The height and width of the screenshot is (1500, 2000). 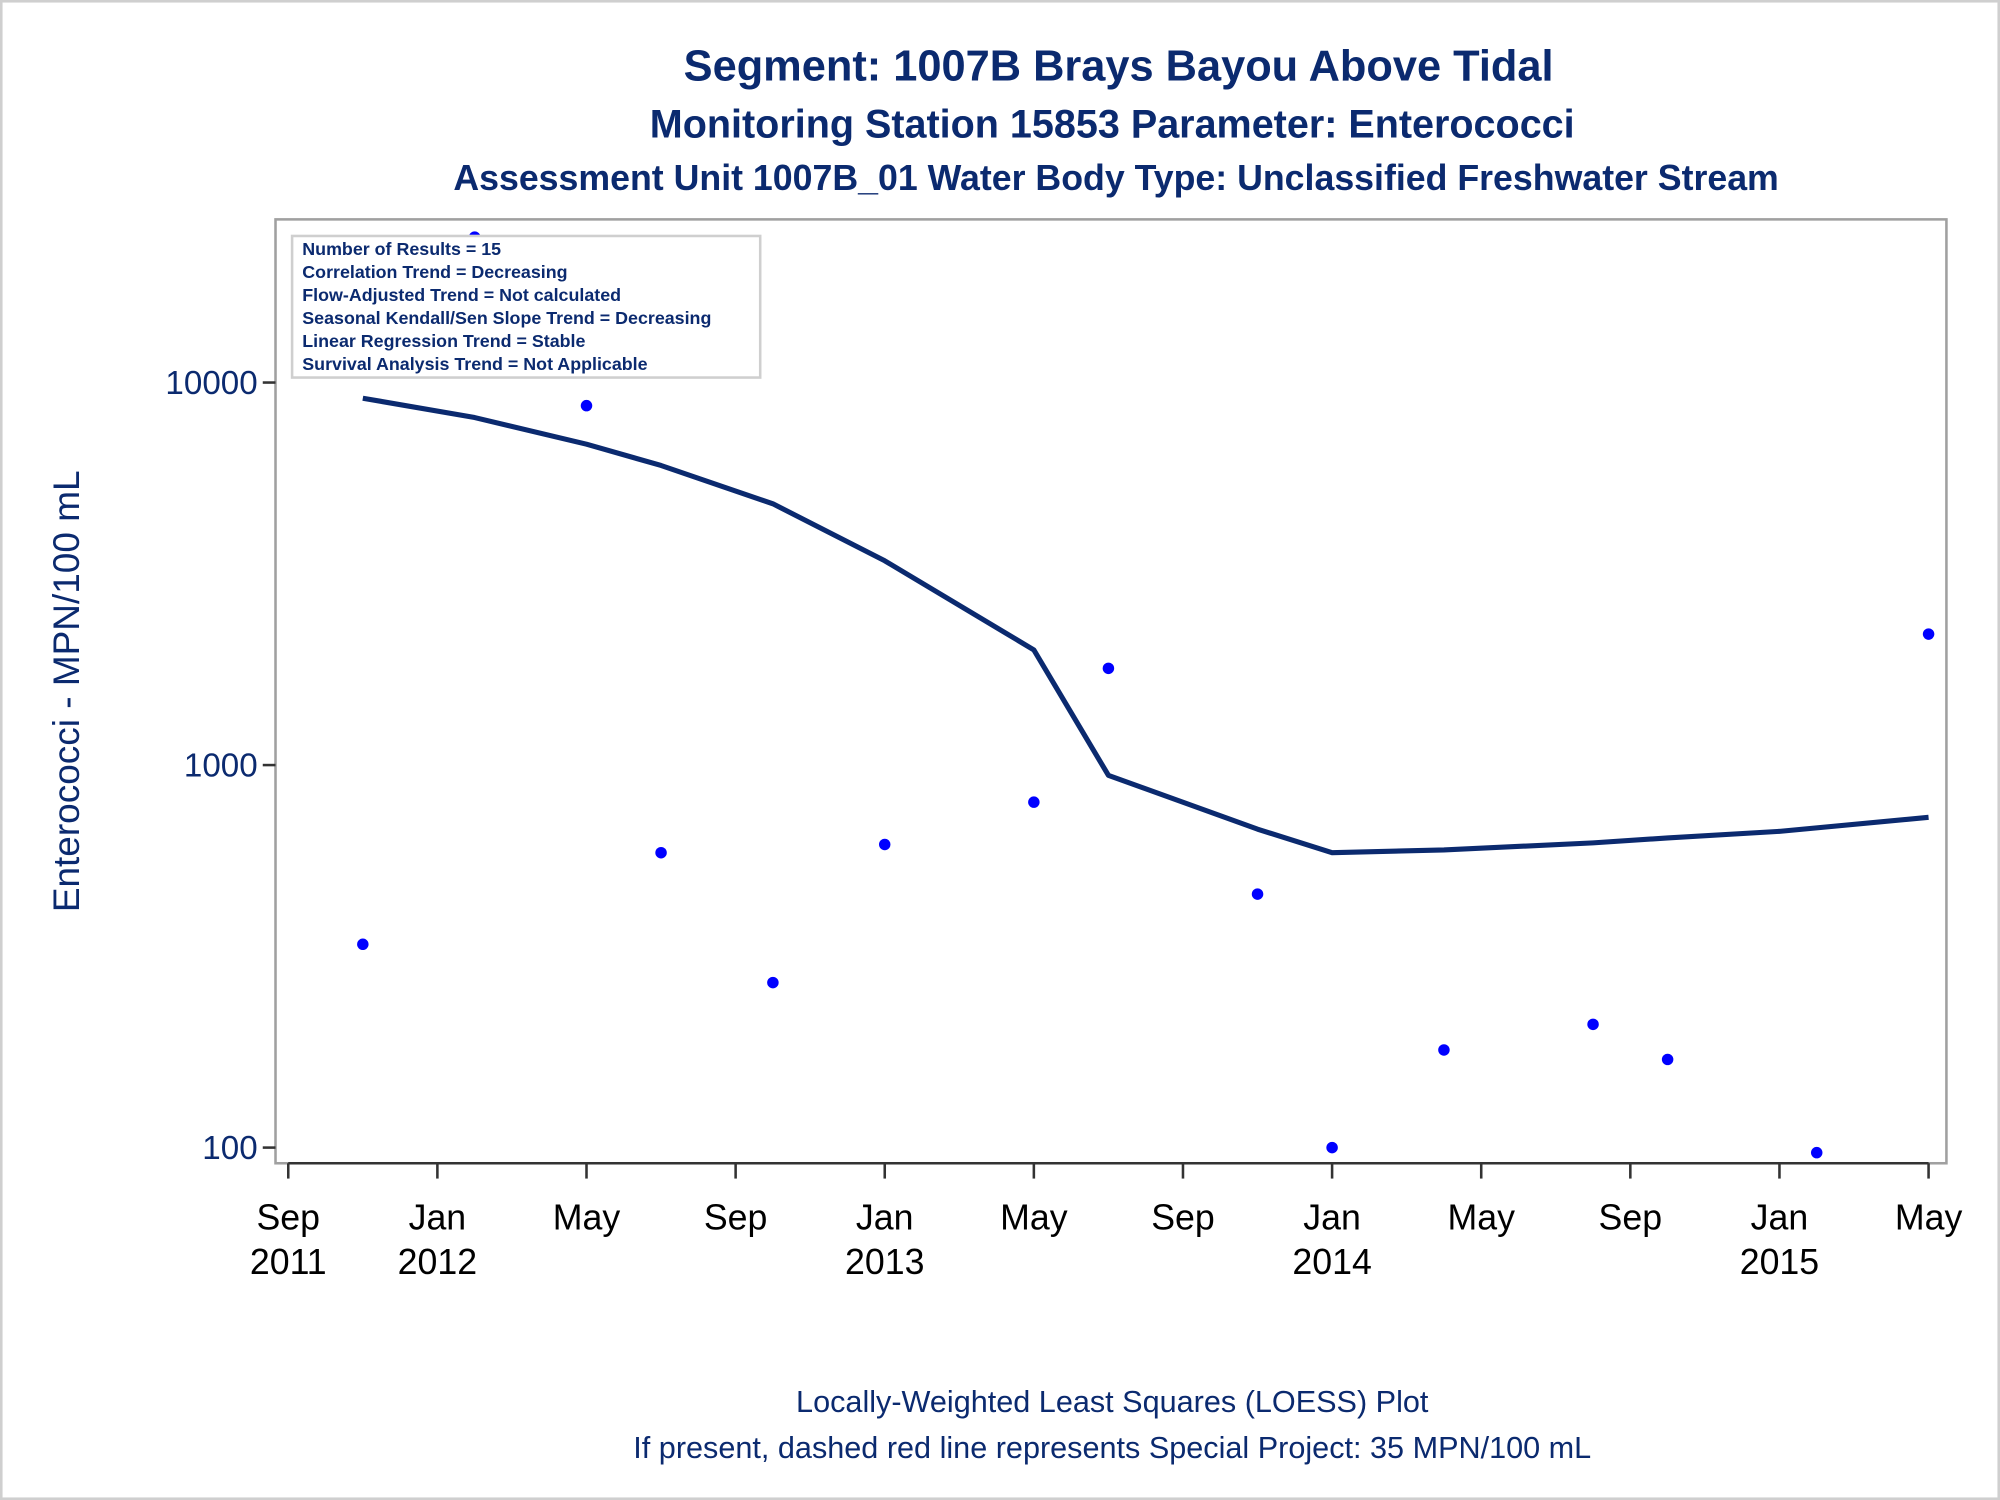 I want to click on x-tick-label: 2011, so click(x=288, y=1262).